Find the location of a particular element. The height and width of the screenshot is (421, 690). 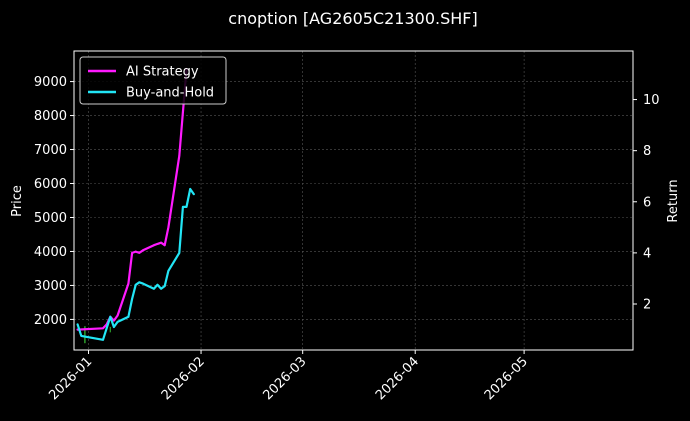

chart-title: cnoption [AG2605C21300.SHF] is located at coordinates (352, 18).